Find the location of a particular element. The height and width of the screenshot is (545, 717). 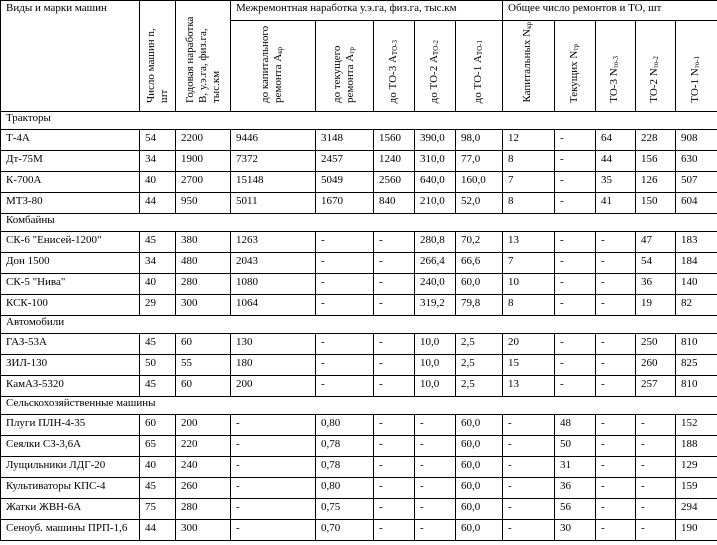

value-cell: 1560 is located at coordinates (394, 140).